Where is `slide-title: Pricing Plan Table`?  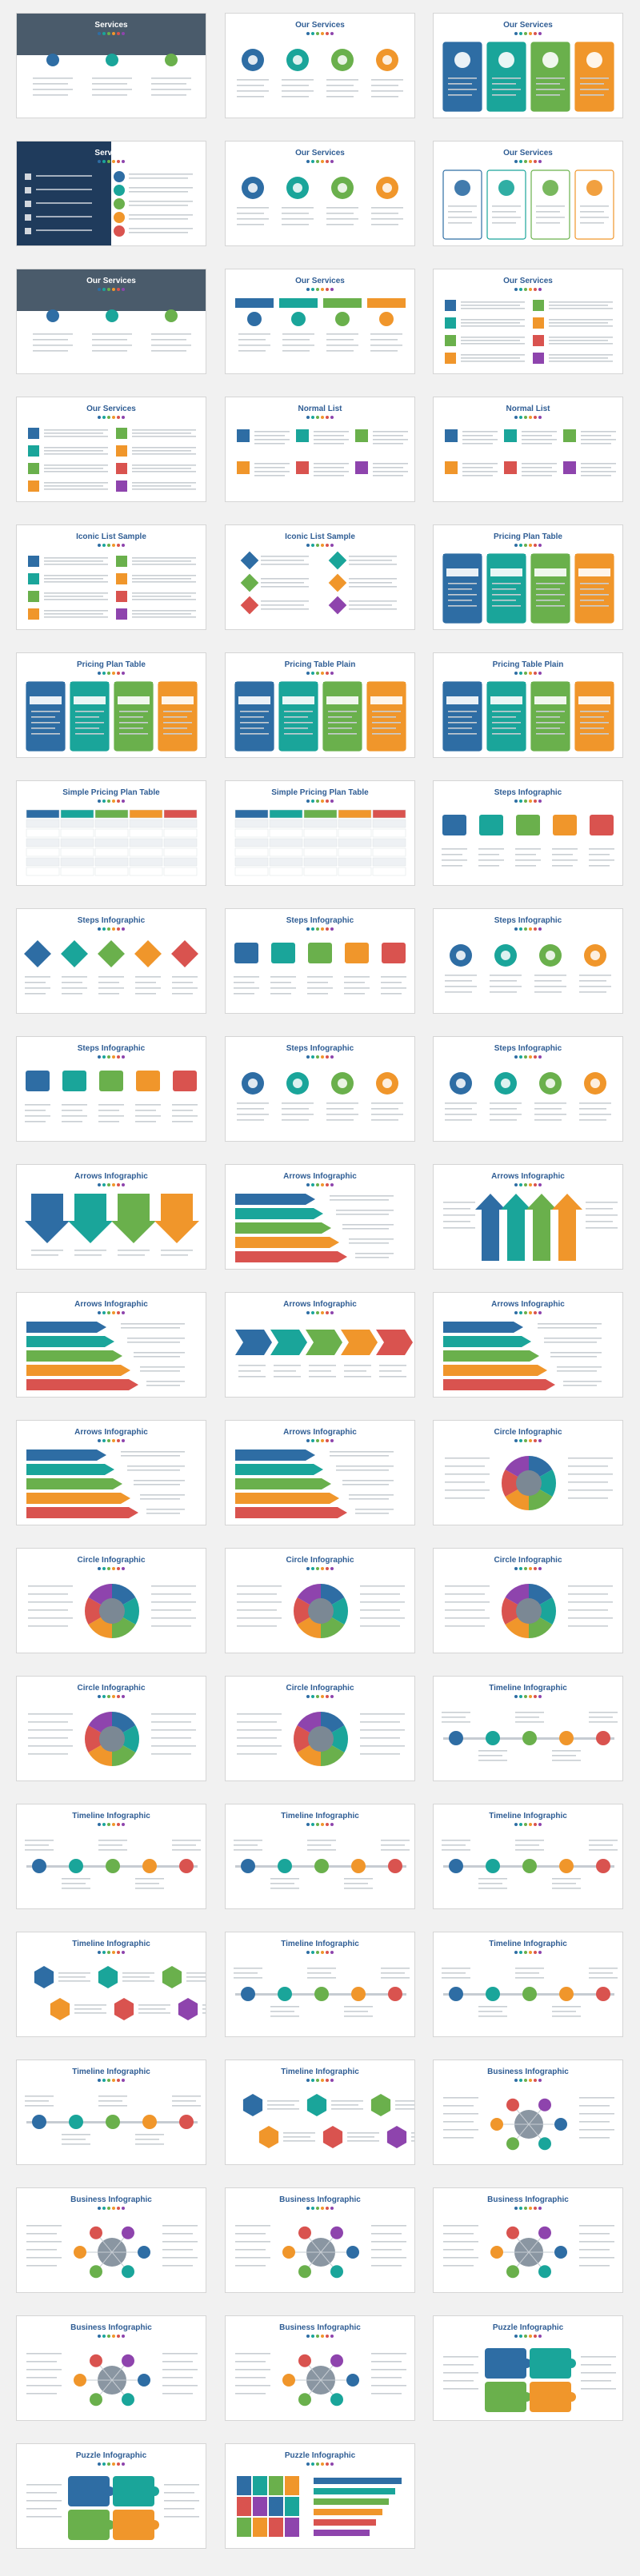
slide-title: Pricing Plan Table is located at coordinates (528, 536).